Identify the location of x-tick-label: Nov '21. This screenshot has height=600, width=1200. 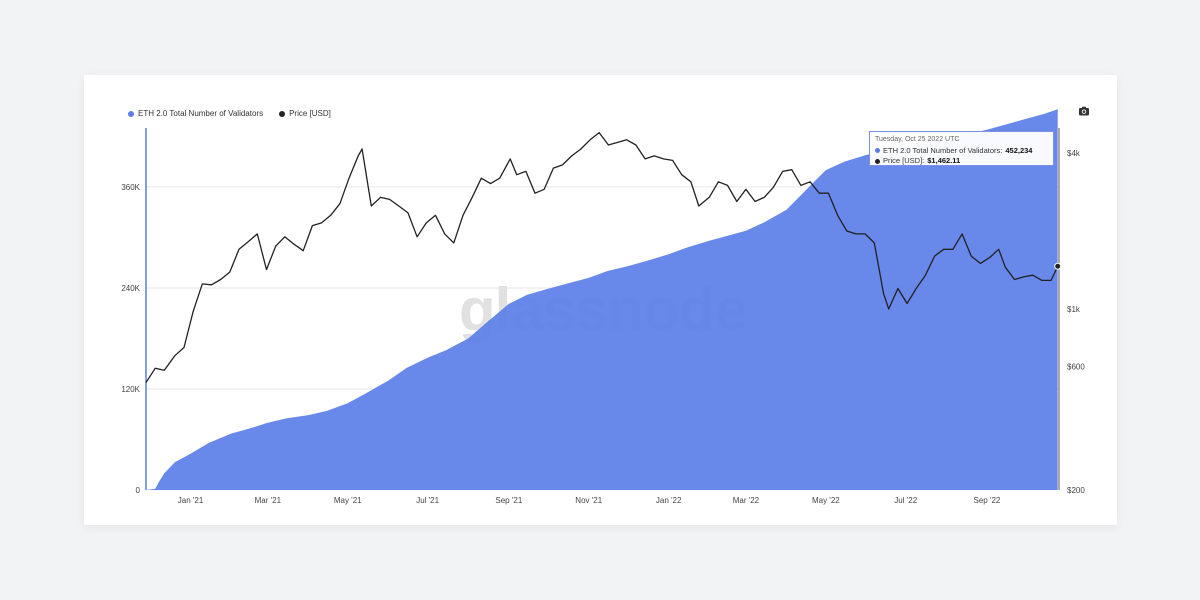
(588, 500).